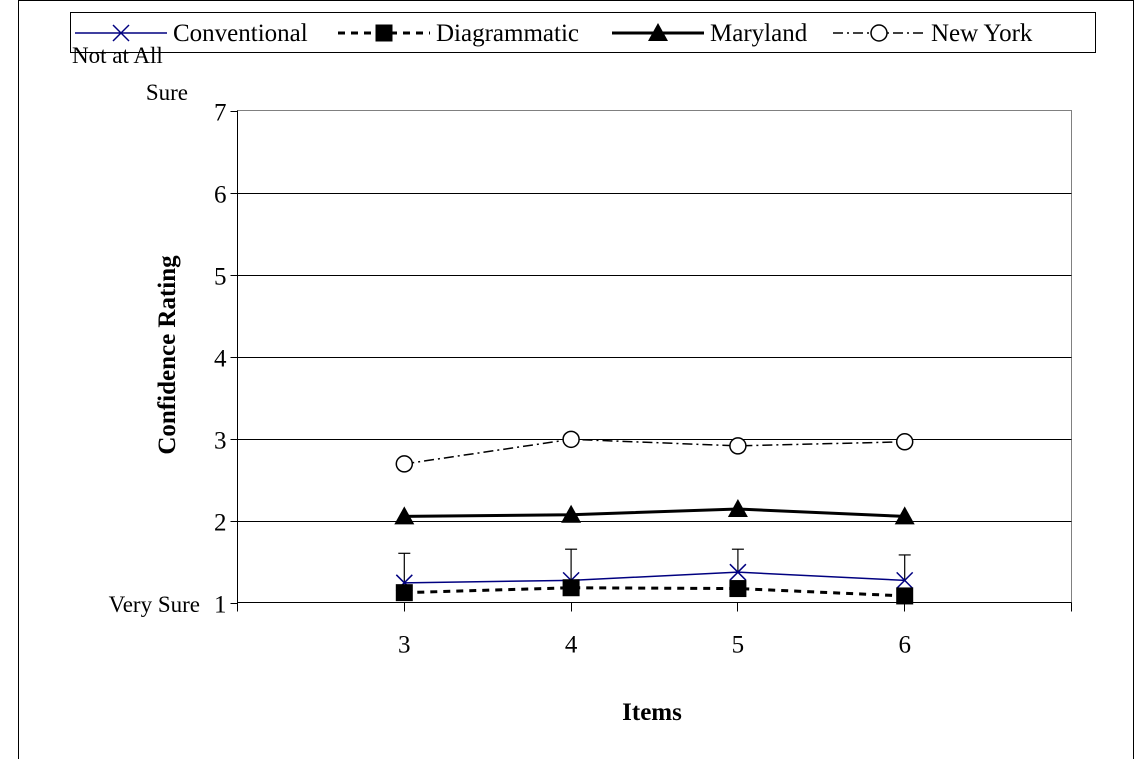 This screenshot has width=1134, height=759. I want to click on y-tick-label: 1, so click(220, 605).